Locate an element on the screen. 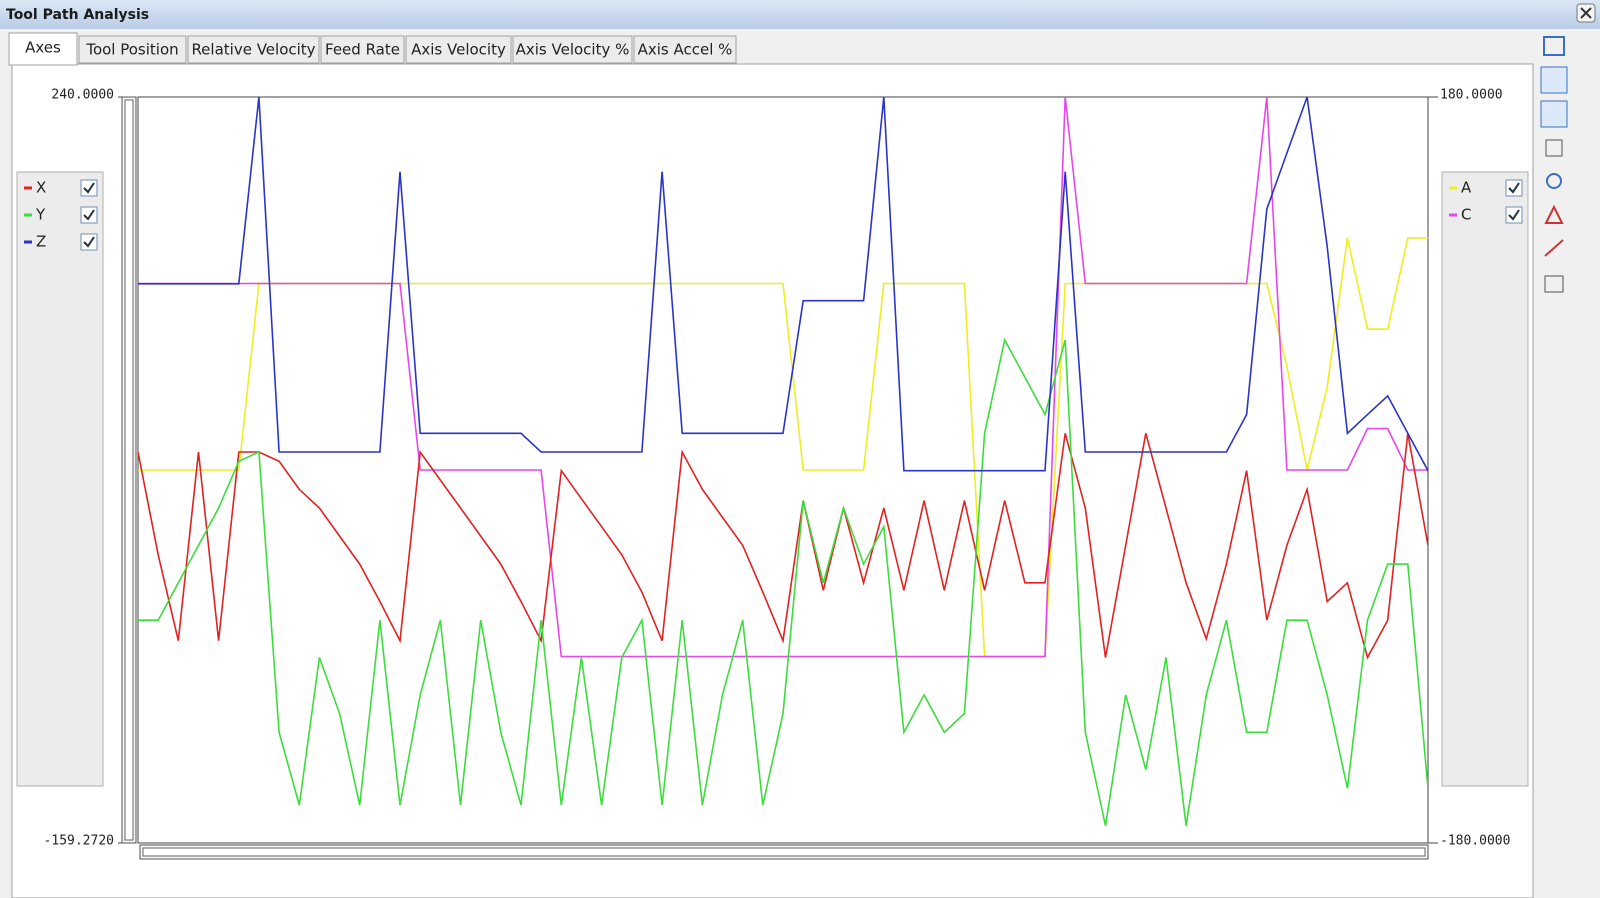  tab-label: Axis Velocity % is located at coordinates (573, 50).